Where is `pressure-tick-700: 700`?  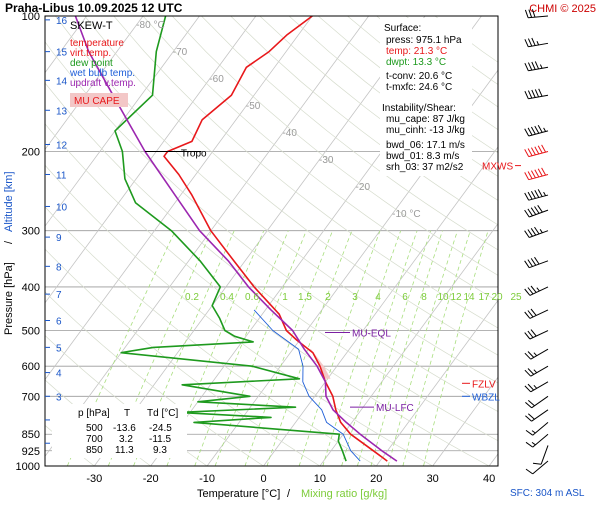
pressure-tick-700: 700 is located at coordinates (31, 397).